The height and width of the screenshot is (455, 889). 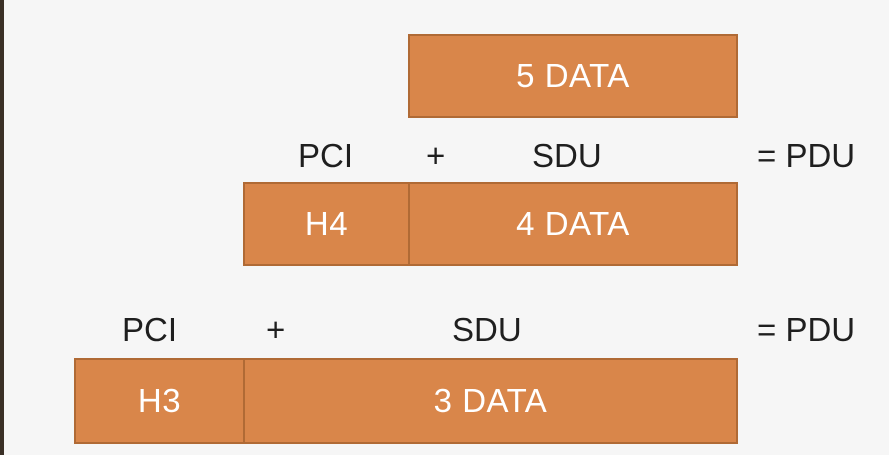 I want to click on layer4-pdu-label: = PDU, so click(x=806, y=155).